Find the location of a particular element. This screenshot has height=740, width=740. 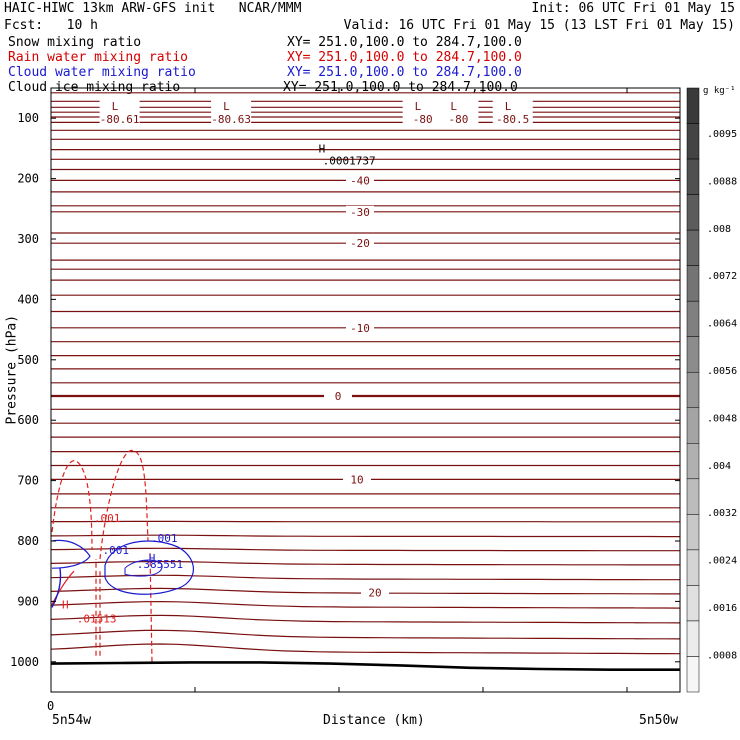

forecast-hour: Fcst: 10 h is located at coordinates (51, 25).